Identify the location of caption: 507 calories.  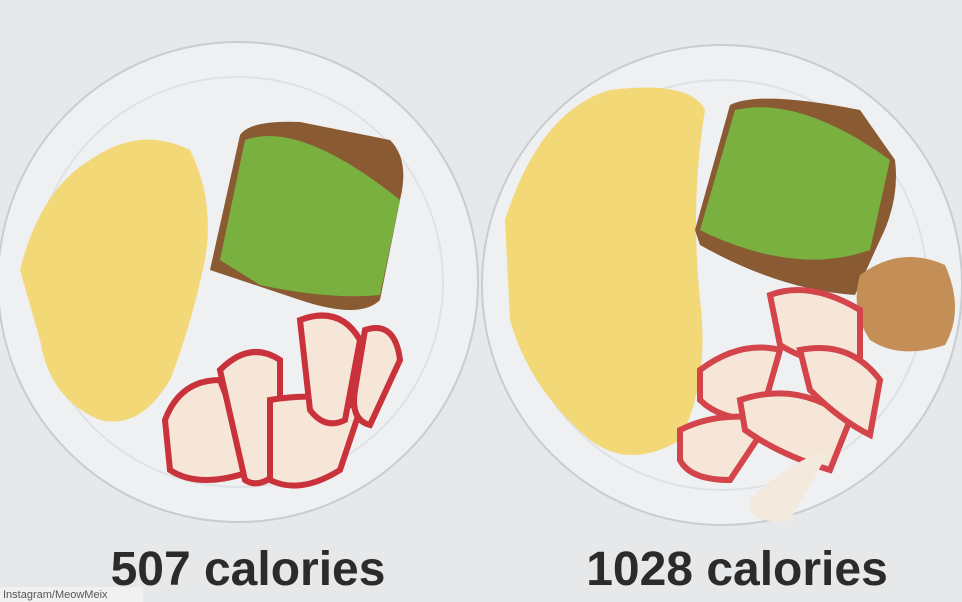
(248, 569).